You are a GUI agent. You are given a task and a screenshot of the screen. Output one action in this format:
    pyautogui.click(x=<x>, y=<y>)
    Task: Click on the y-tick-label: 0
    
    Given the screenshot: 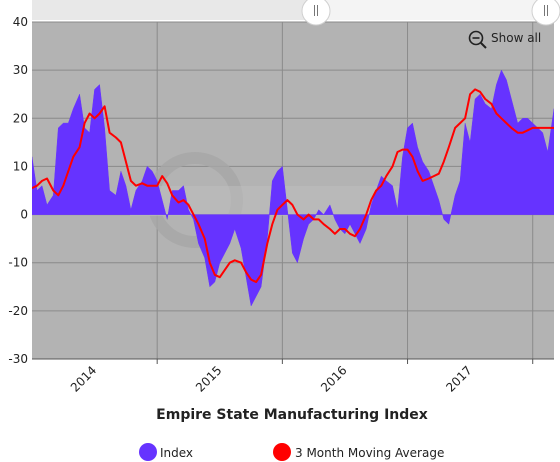 What is the action you would take?
    pyautogui.click(x=24, y=215)
    